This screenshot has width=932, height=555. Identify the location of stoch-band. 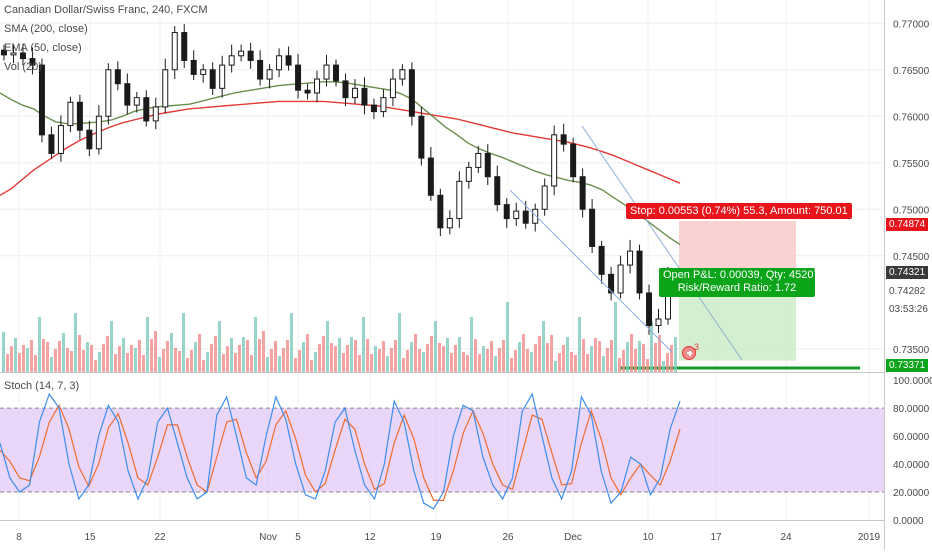
(442, 450).